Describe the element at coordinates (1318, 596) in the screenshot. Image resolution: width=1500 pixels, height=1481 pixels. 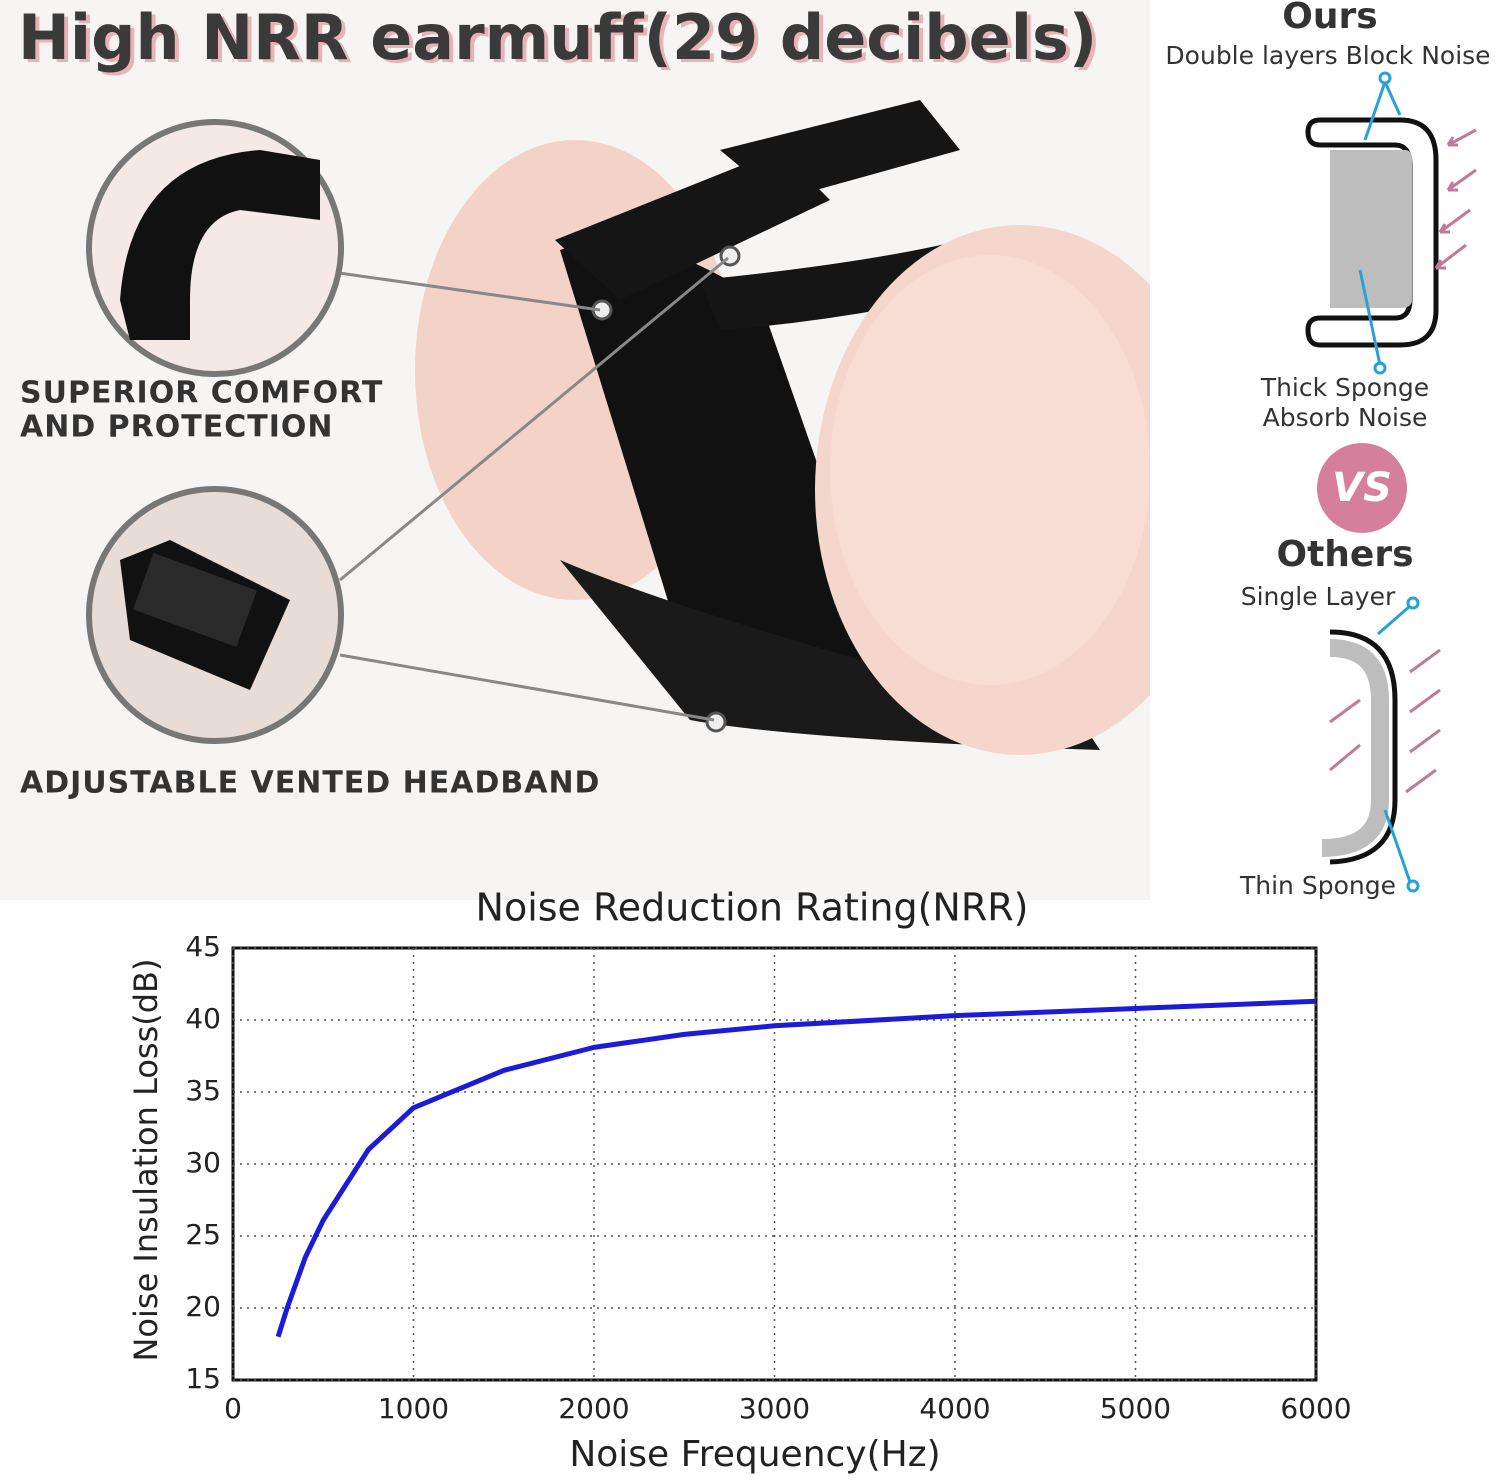
I see `comparison-label: Single Layer` at that location.